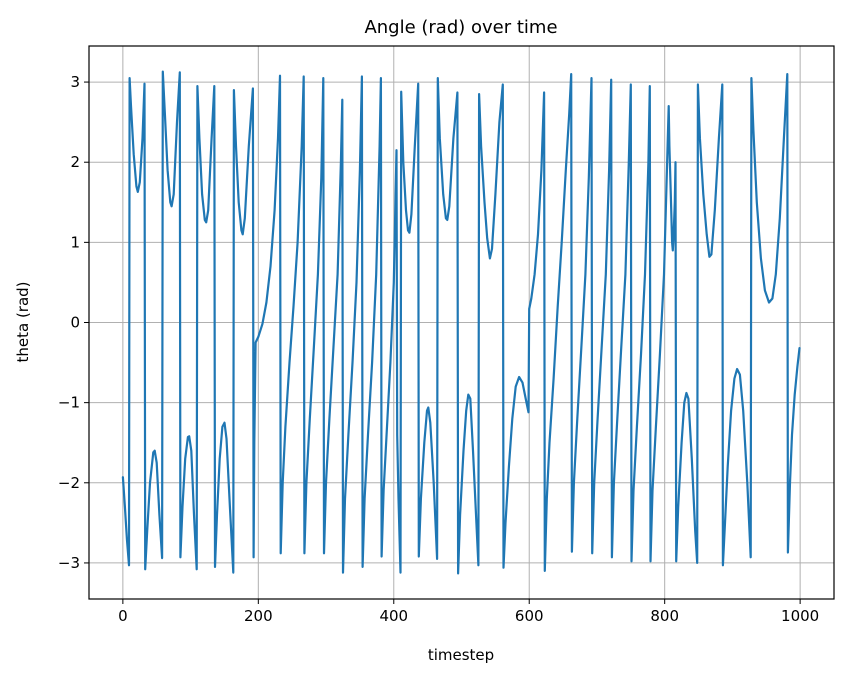  I want to click on x-tick-label: 600, so click(529, 616).